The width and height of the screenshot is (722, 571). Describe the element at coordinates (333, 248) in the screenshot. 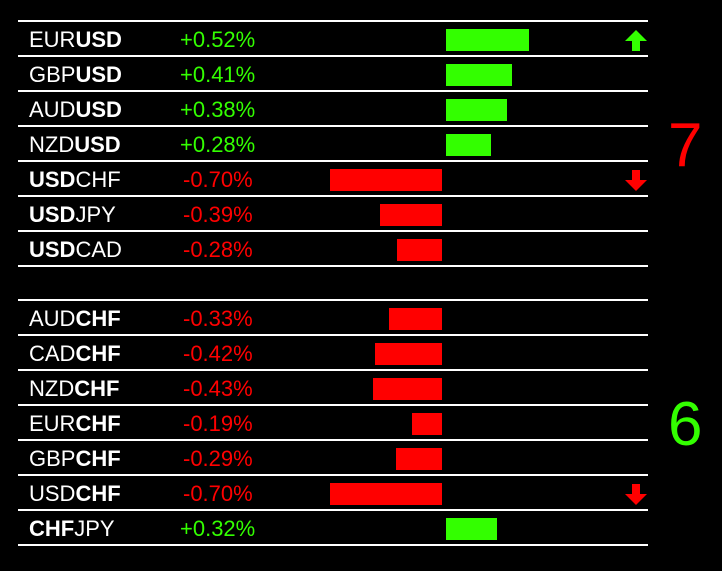

I see `pair-row: USDCAD -0.28%` at that location.